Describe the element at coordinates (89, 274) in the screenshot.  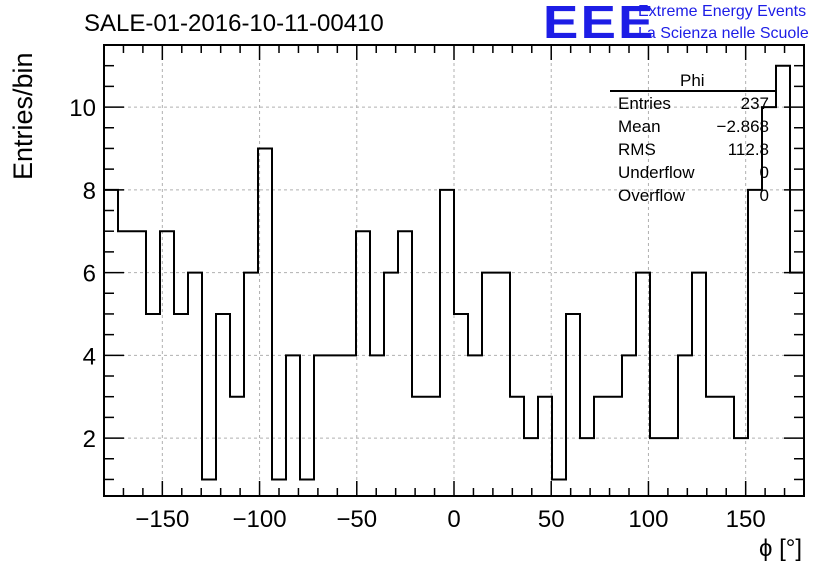
I see `y-tick-label: 6` at that location.